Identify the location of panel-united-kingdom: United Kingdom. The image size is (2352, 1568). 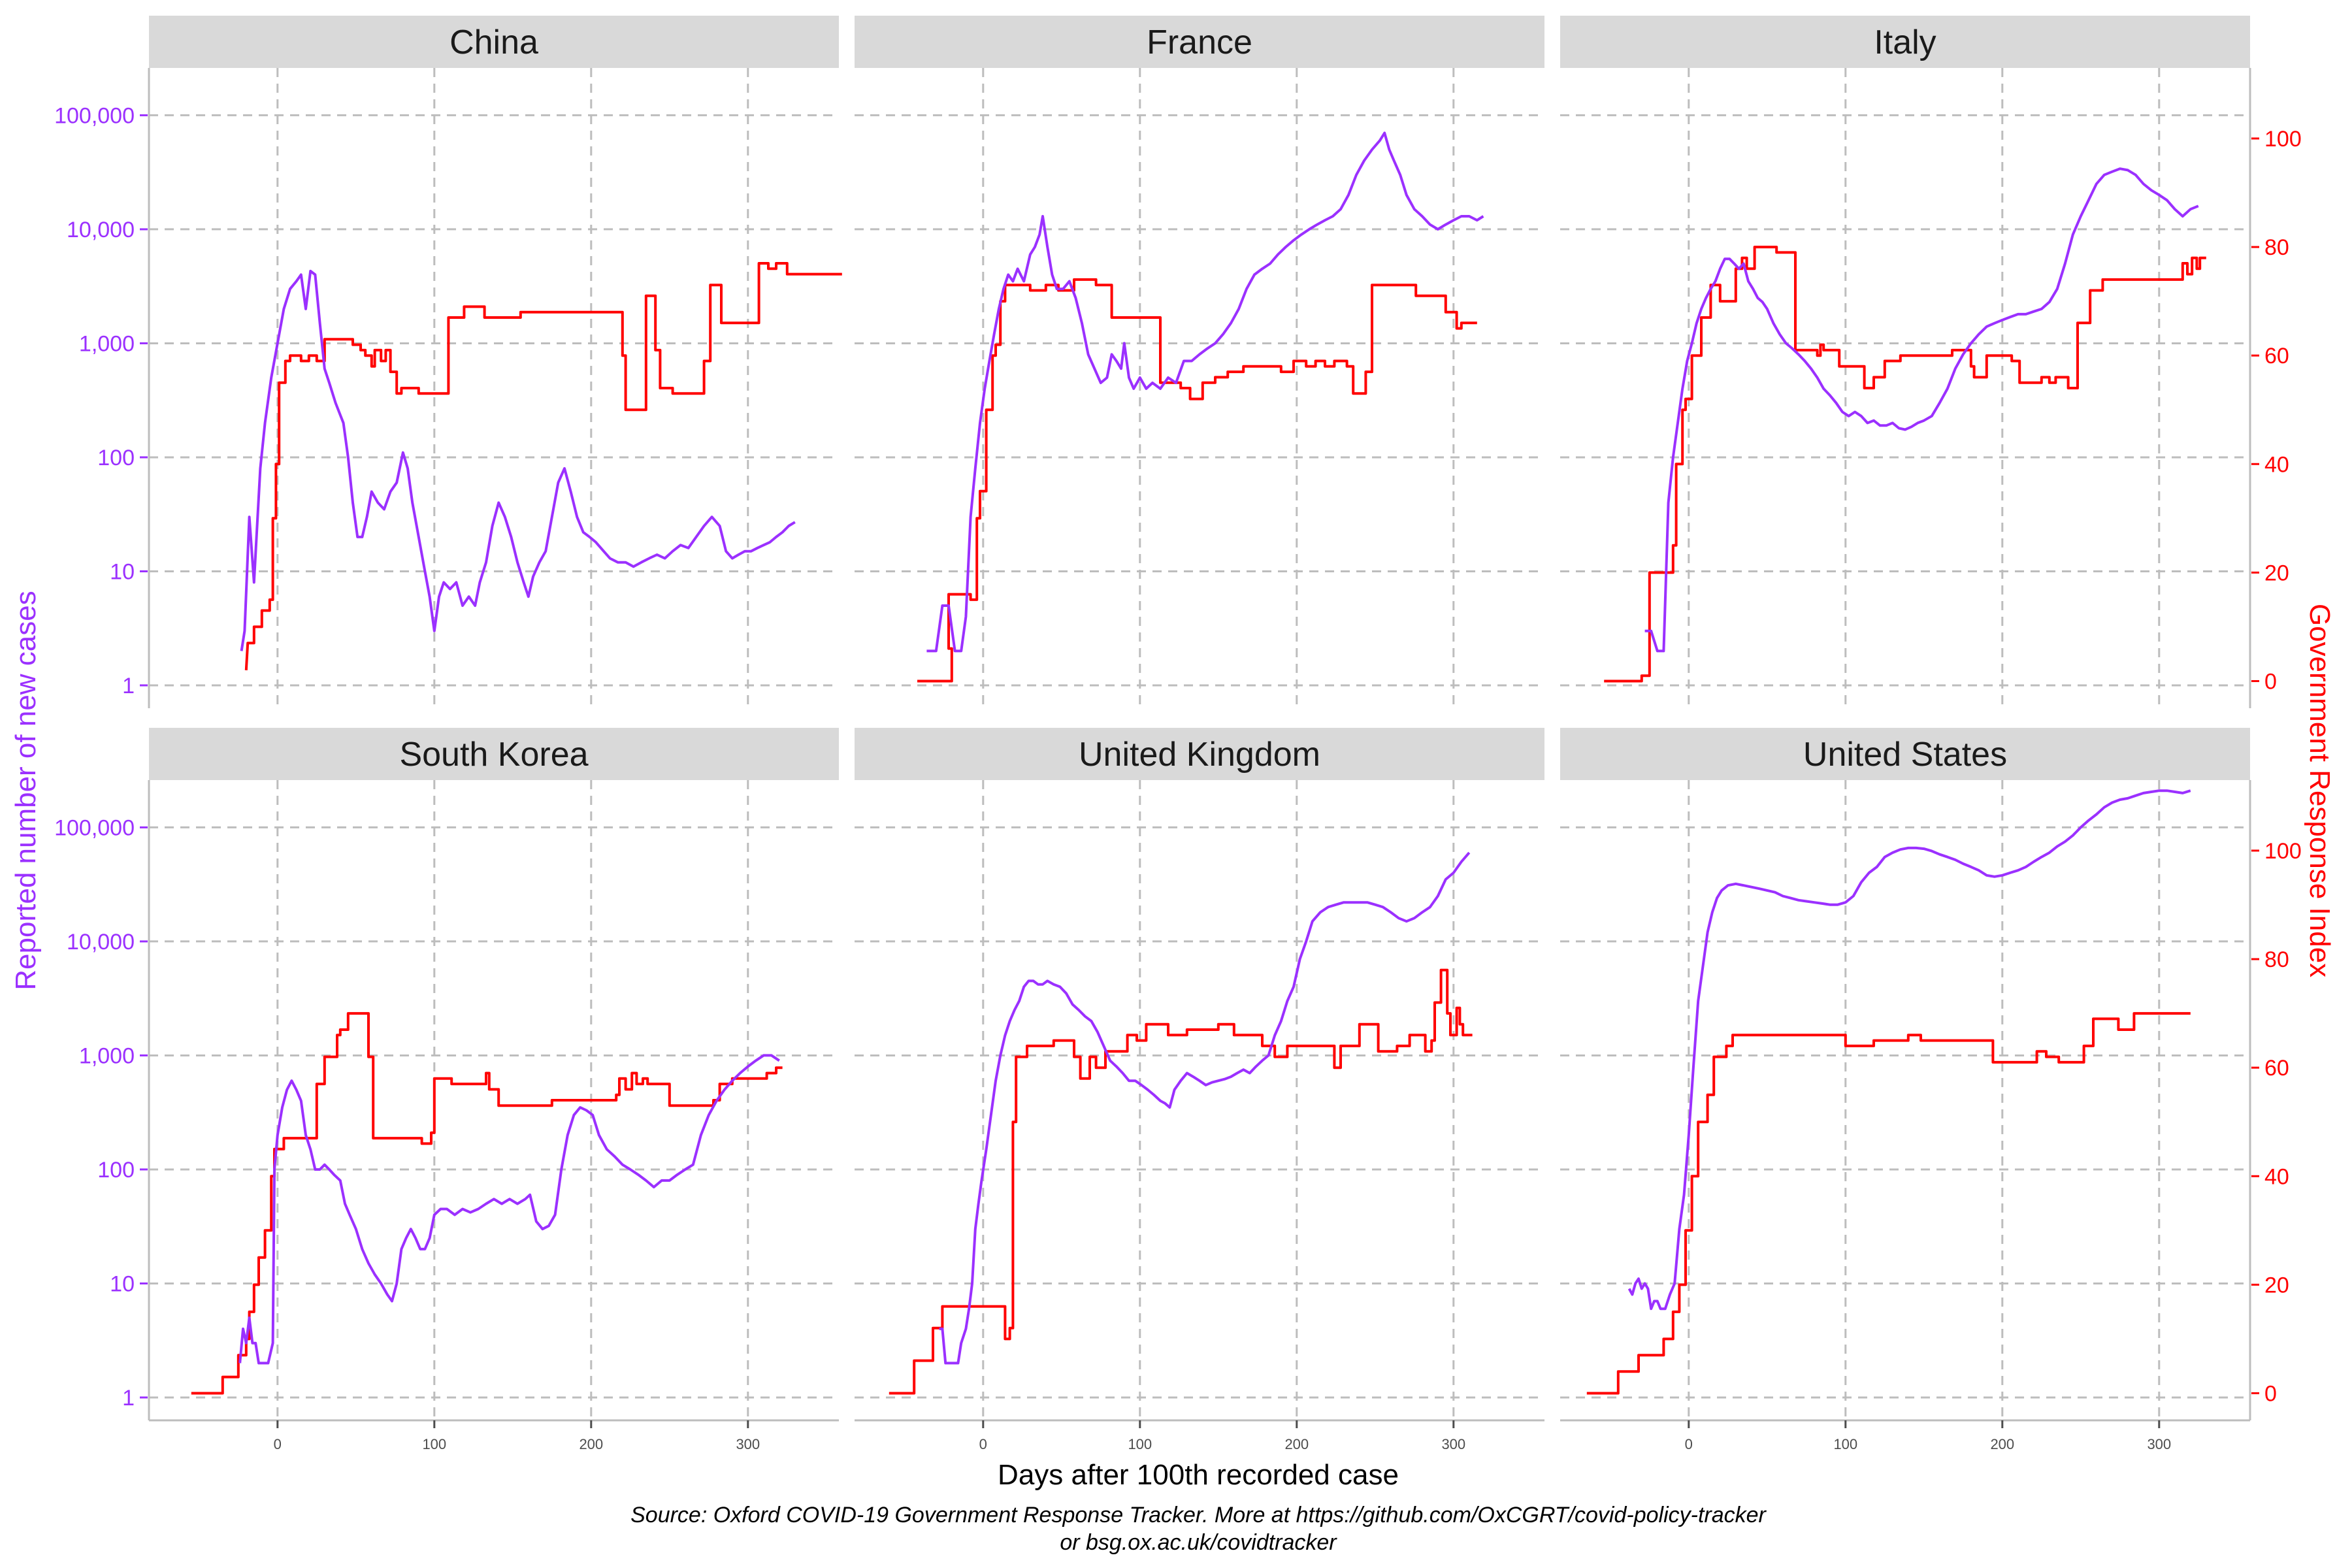
(1199, 1074).